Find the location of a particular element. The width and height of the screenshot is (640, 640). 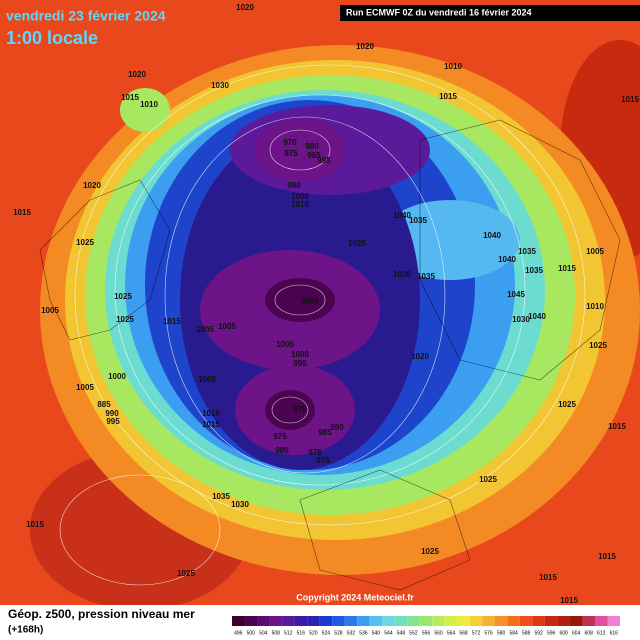

scale-label: 596 is located at coordinates (551, 633).